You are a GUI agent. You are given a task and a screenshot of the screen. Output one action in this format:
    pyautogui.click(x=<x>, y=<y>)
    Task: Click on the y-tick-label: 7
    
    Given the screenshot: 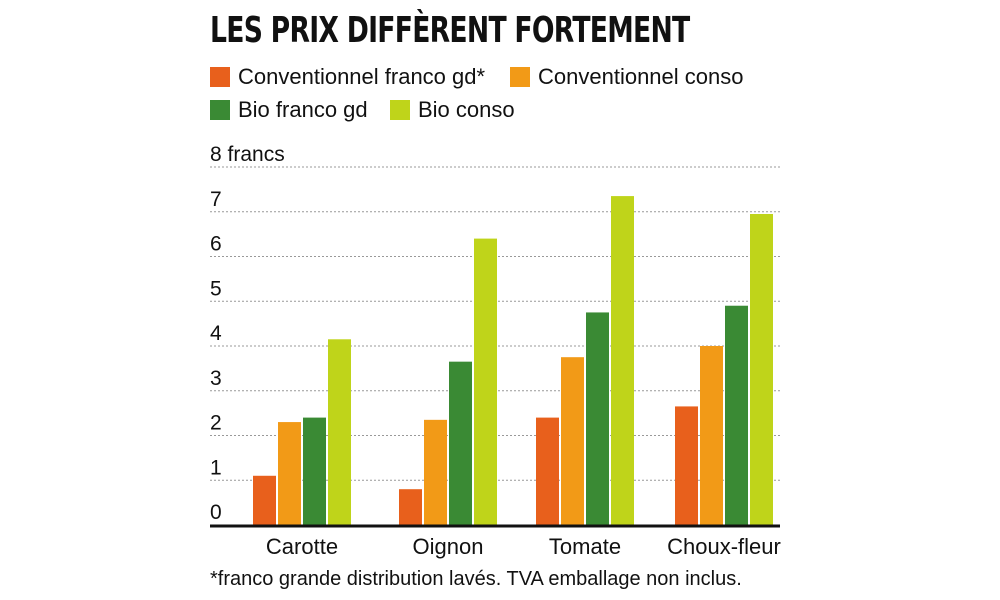 What is the action you would take?
    pyautogui.click(x=216, y=199)
    